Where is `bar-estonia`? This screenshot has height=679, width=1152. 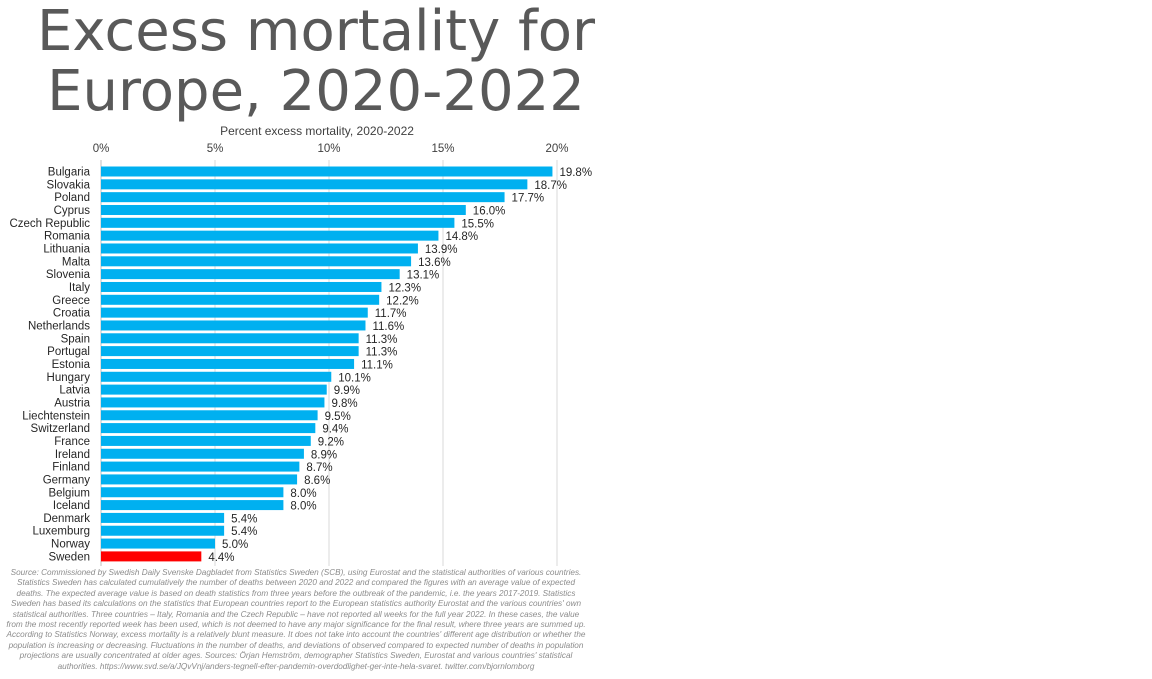 bar-estonia is located at coordinates (228, 363).